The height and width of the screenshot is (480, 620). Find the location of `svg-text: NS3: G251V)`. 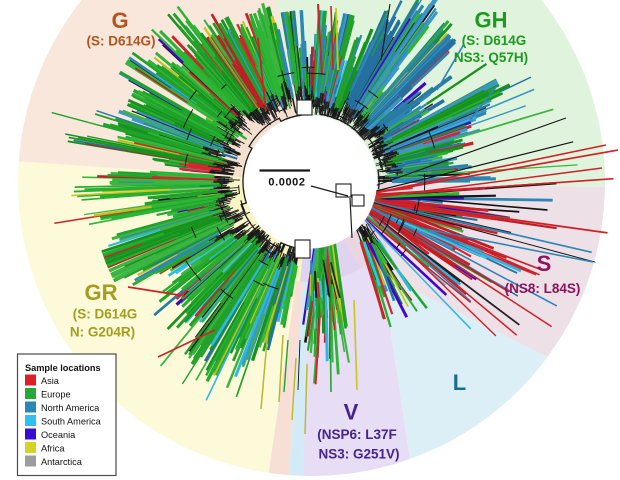

svg-text: NS3: G251V) is located at coordinates (358, 454).